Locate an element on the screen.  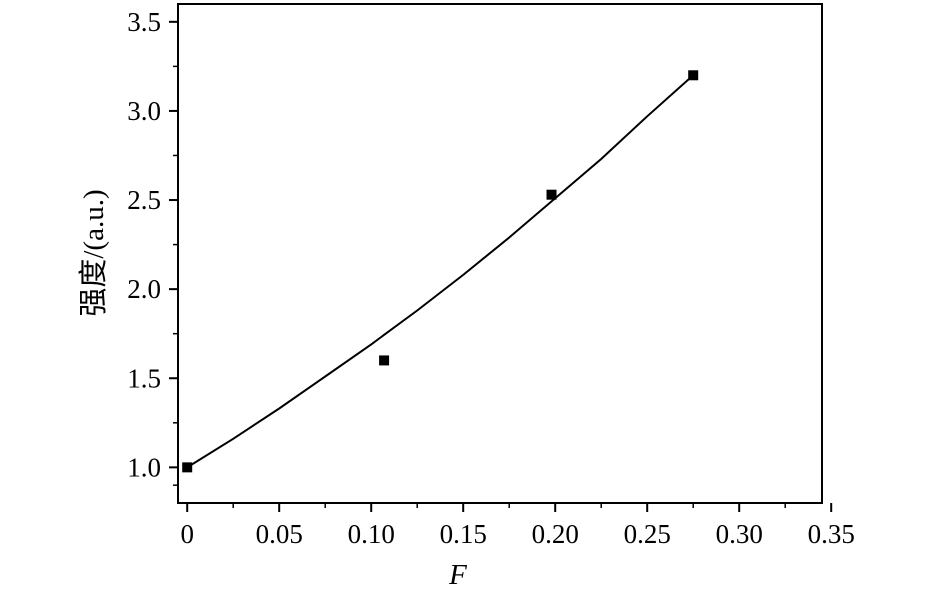
x-tick-label: 0.25 is located at coordinates (647, 534).